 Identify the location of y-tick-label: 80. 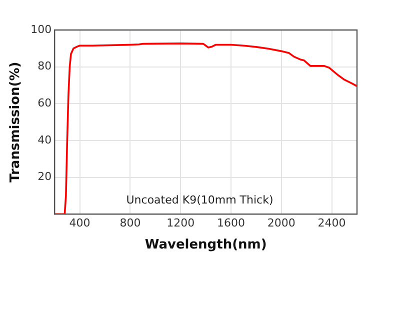
(45, 66).